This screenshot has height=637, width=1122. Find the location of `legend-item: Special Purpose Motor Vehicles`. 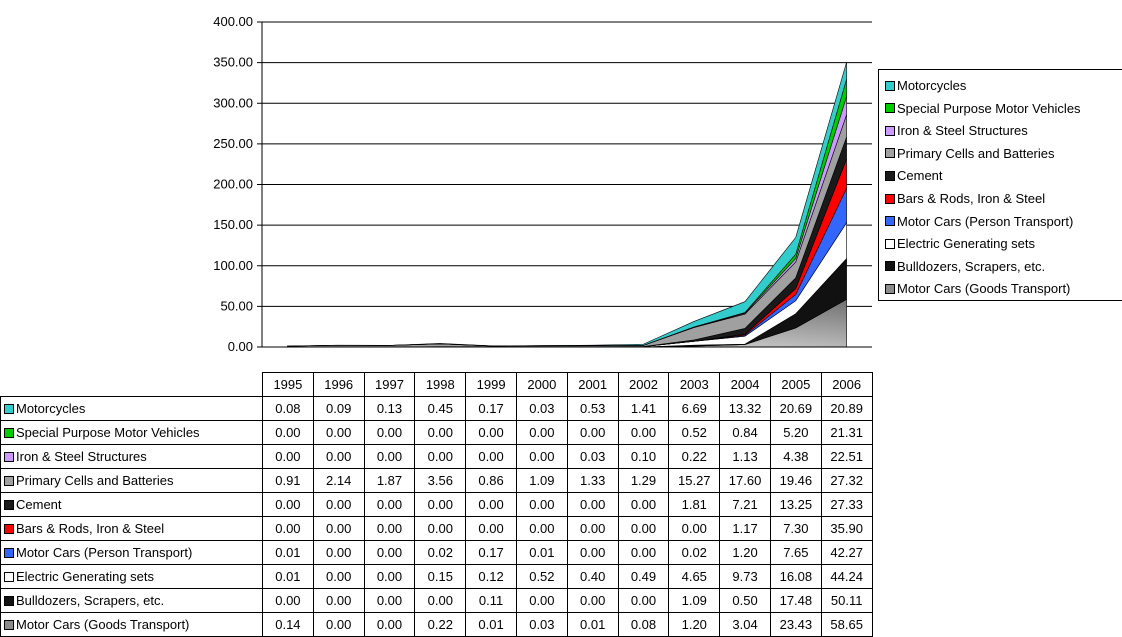

legend-item: Special Purpose Motor Vehicles is located at coordinates (983, 109).